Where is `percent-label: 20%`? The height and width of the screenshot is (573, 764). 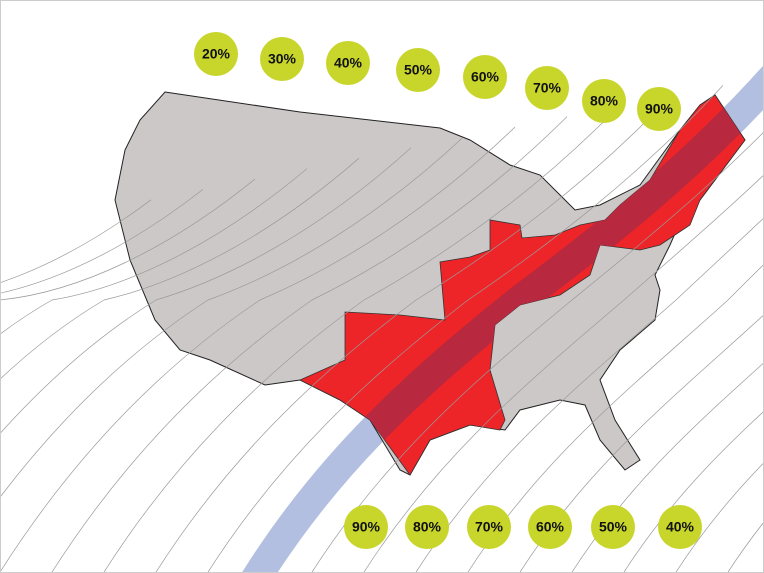
percent-label: 20% is located at coordinates (216, 54).